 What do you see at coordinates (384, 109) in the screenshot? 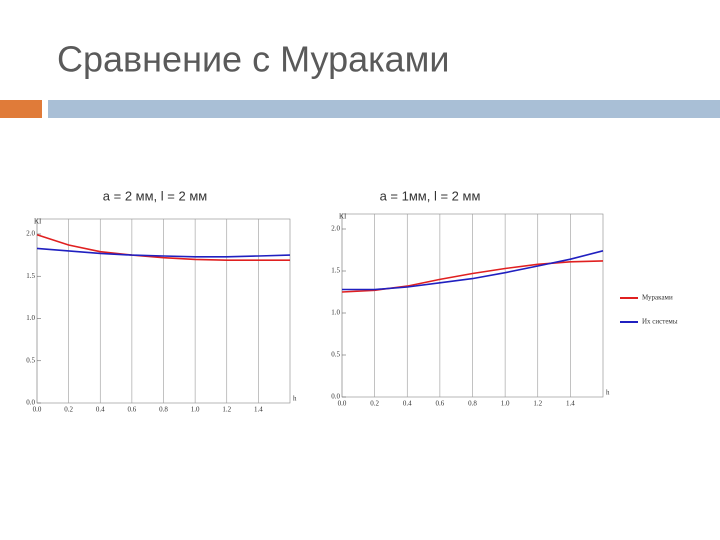
I see `header-bar` at bounding box center [384, 109].